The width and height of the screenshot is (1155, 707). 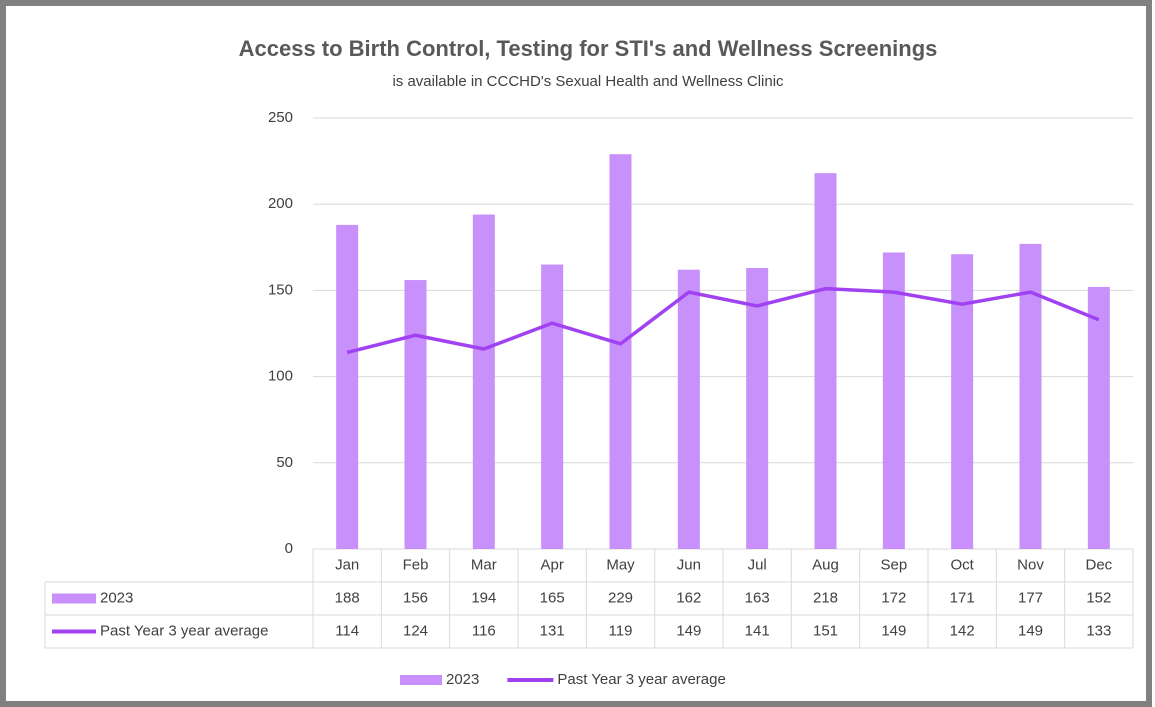 What do you see at coordinates (116, 597) in the screenshot?
I see `table-series-name: 2023` at bounding box center [116, 597].